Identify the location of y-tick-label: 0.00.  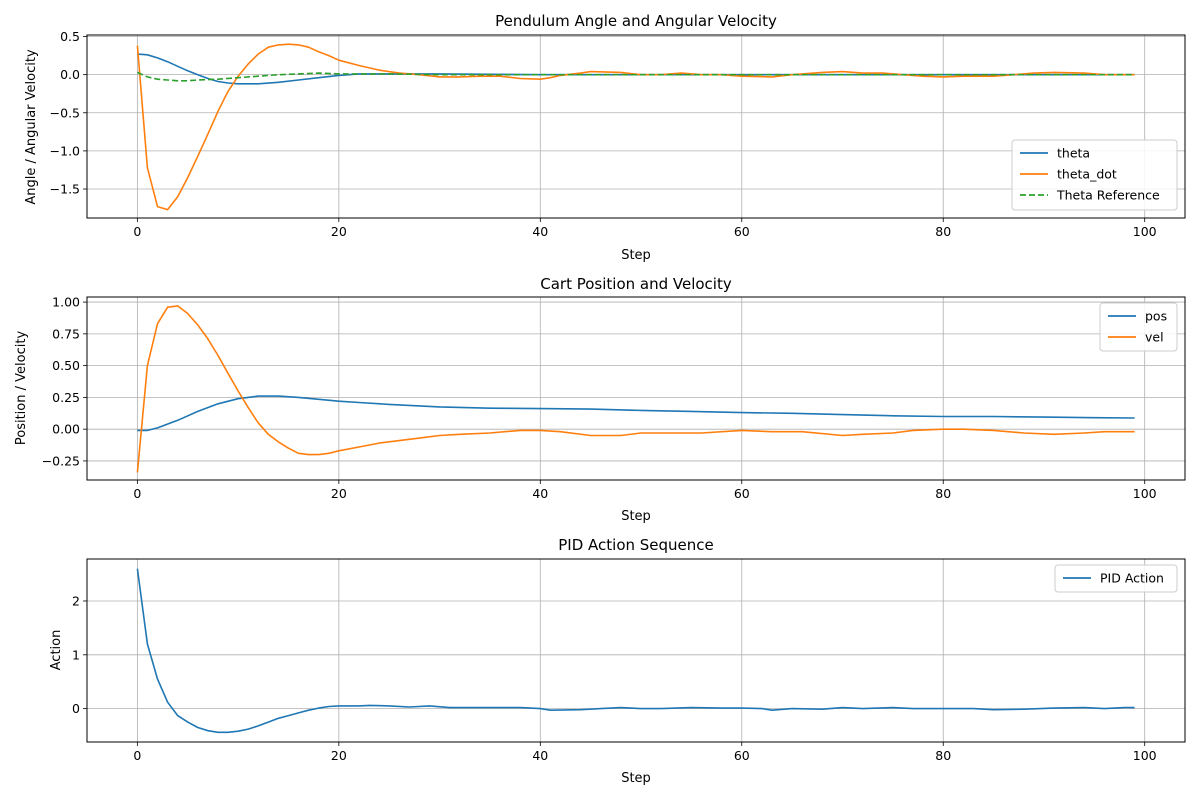
(66, 429).